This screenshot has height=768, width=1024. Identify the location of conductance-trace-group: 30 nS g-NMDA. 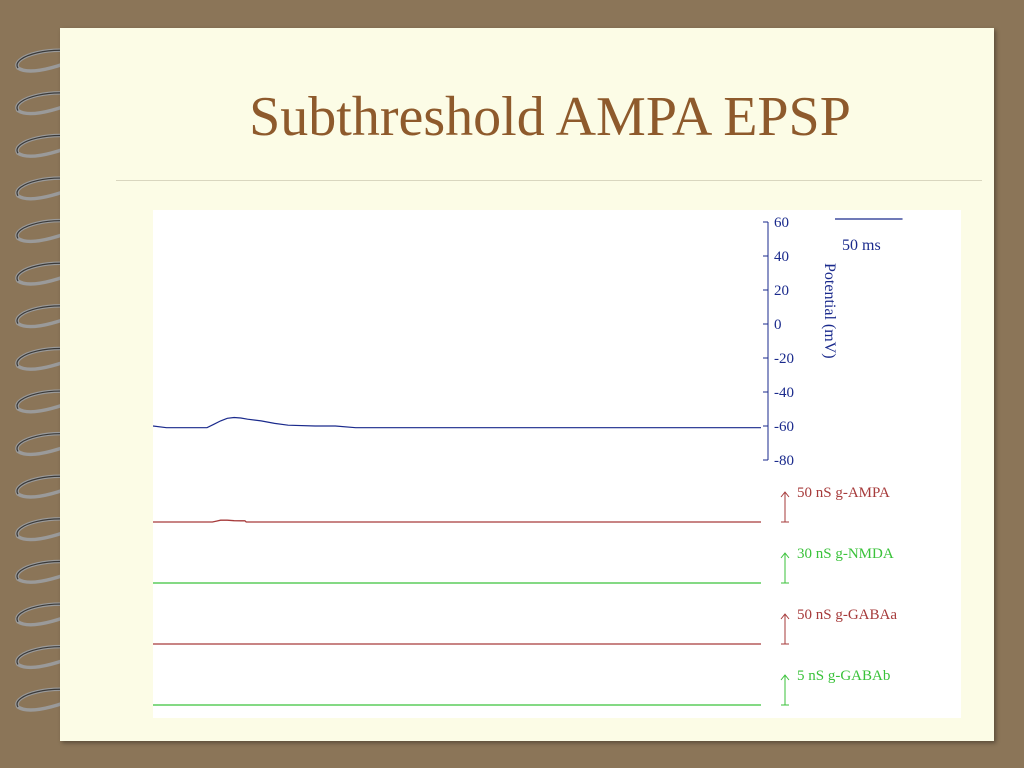
(523, 565).